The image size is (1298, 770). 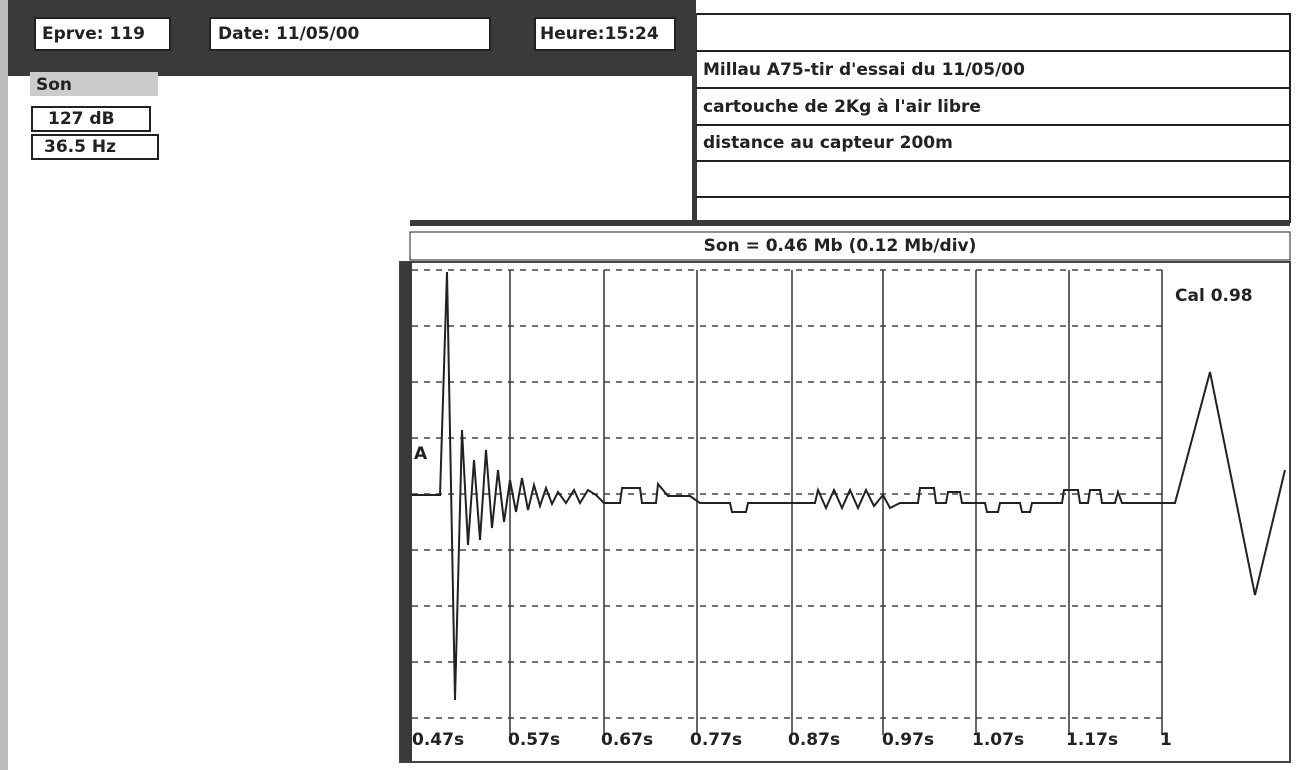 I want to click on channel-box, so click(x=94, y=84).